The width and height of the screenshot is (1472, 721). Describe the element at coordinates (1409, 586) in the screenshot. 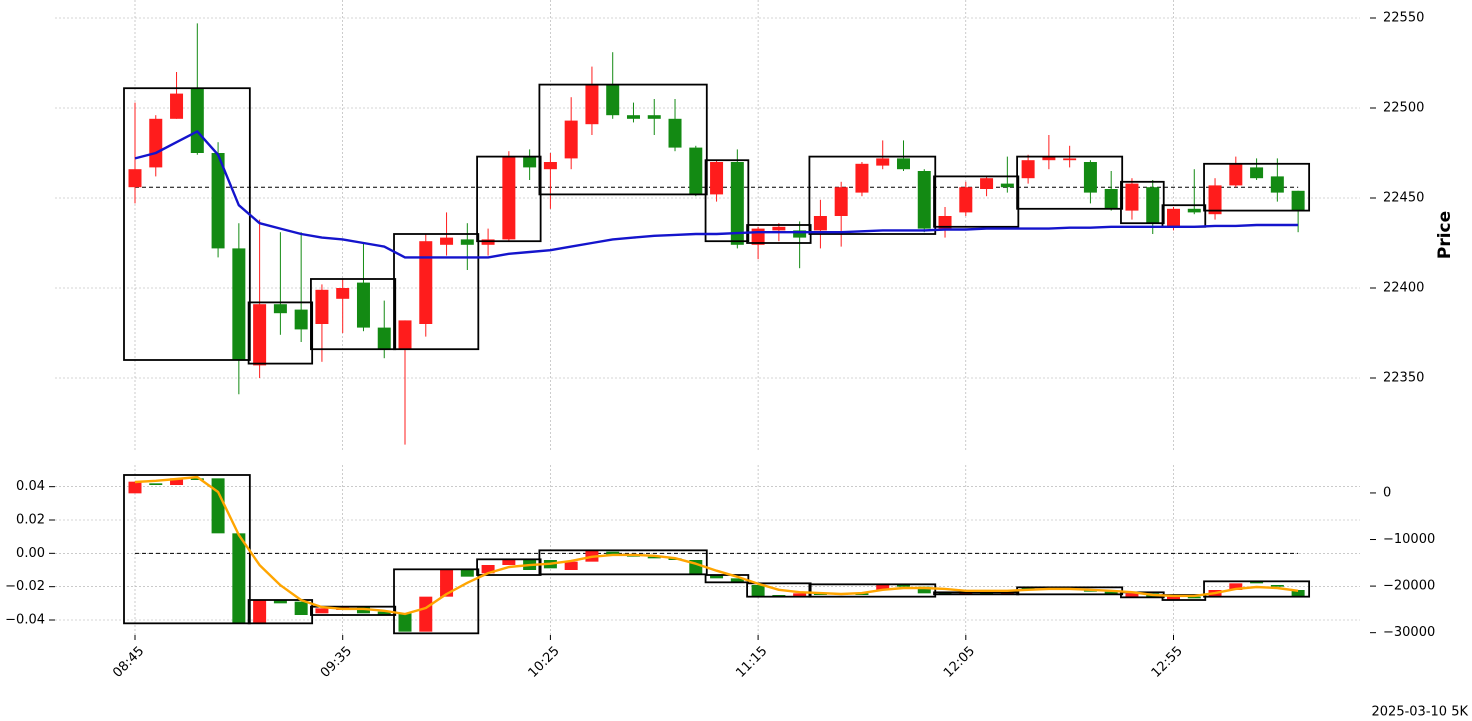

I see `y2-tick-label: −20000` at that location.